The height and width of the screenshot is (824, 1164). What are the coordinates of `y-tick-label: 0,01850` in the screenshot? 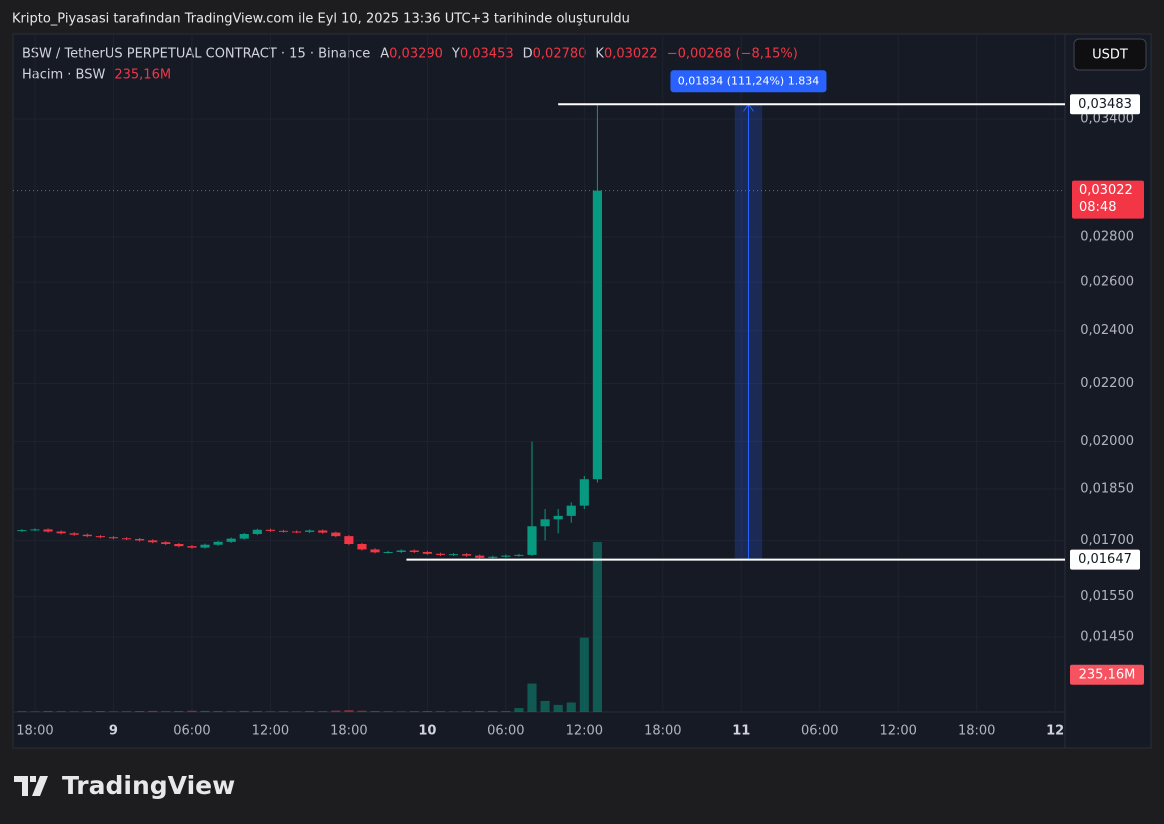 It's located at (1107, 489).